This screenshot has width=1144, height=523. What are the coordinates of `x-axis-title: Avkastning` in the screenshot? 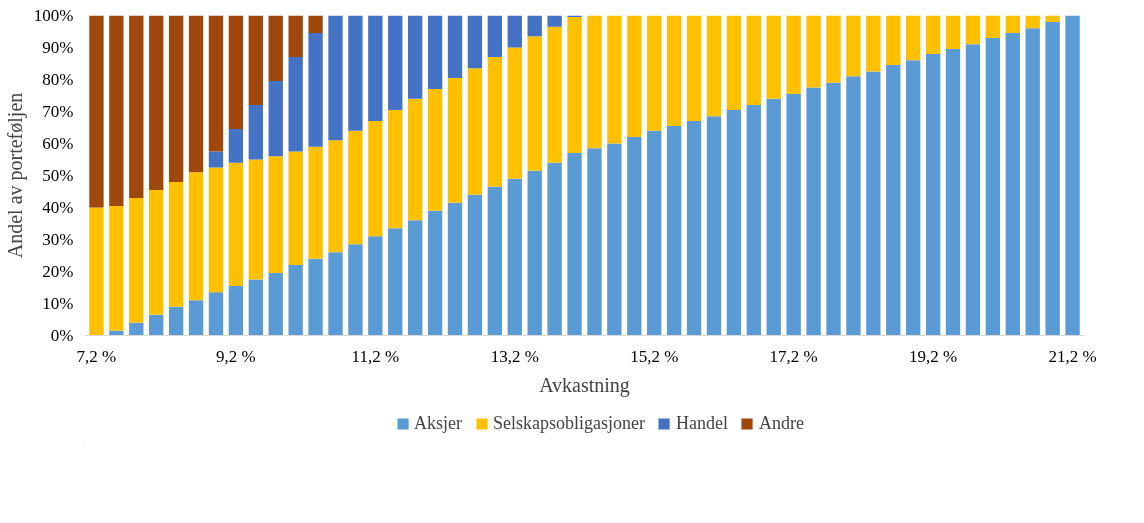 It's located at (584, 385).